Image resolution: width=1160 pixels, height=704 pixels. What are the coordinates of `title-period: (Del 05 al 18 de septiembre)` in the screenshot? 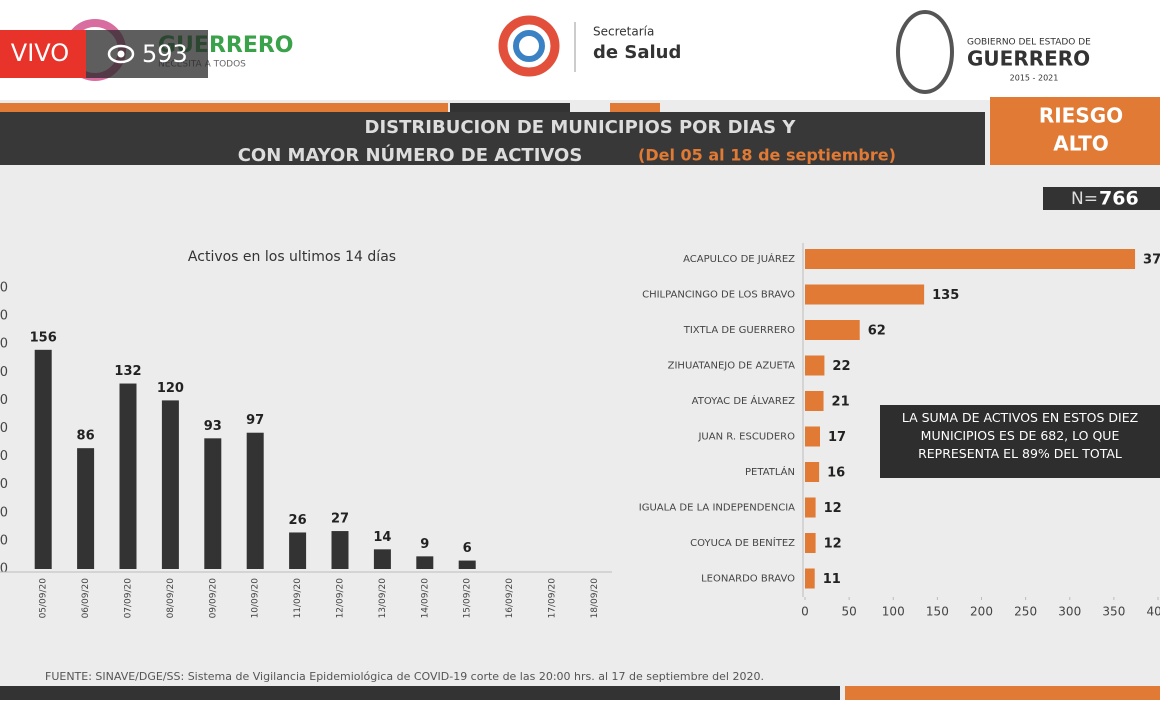 It's located at (767, 155).